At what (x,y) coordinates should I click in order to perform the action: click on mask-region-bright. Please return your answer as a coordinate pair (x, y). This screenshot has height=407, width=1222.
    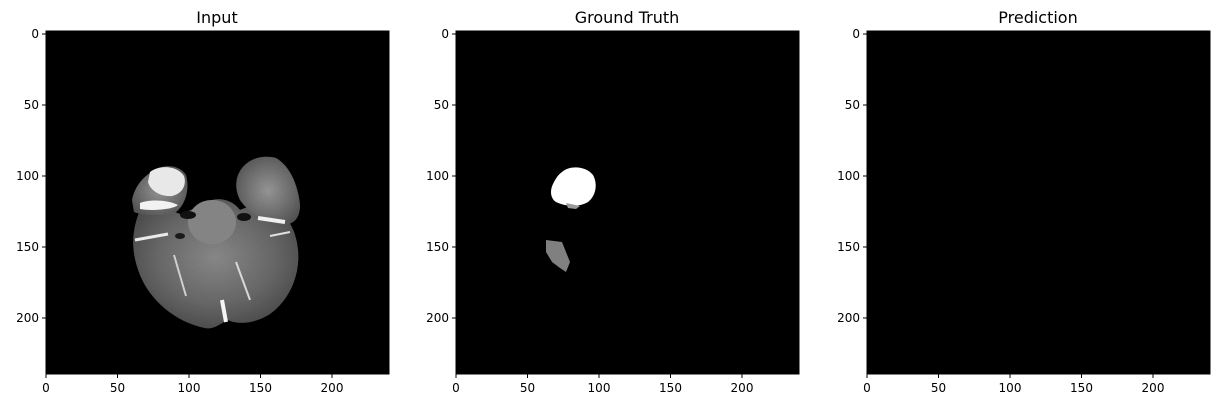
    Looking at the image, I should click on (573, 186).